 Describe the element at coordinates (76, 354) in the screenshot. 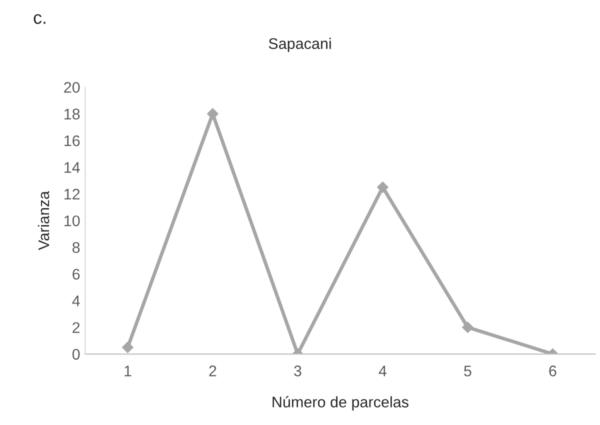

I see `y-tick-label: 0` at that location.